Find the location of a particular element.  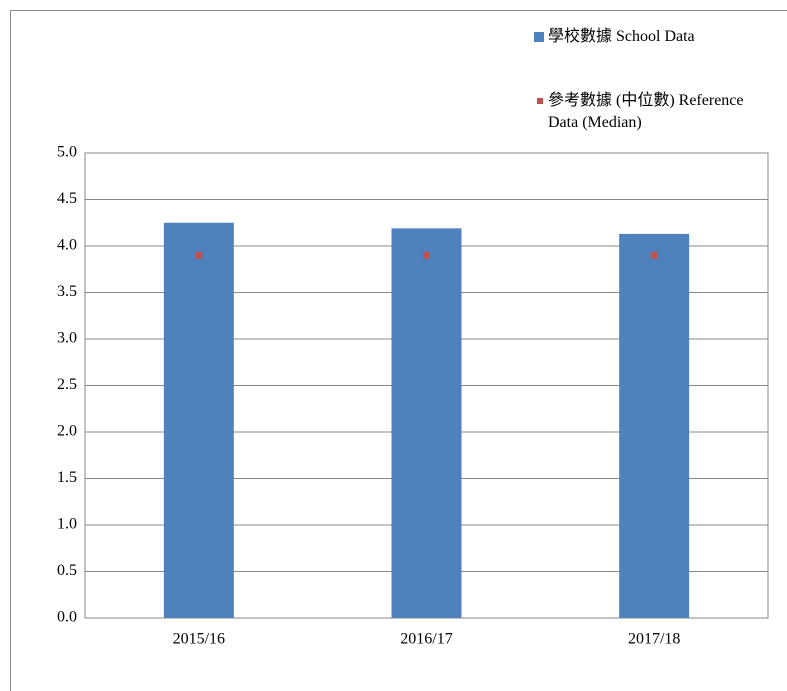

y-tick-label: 0.0 is located at coordinates (67, 617).